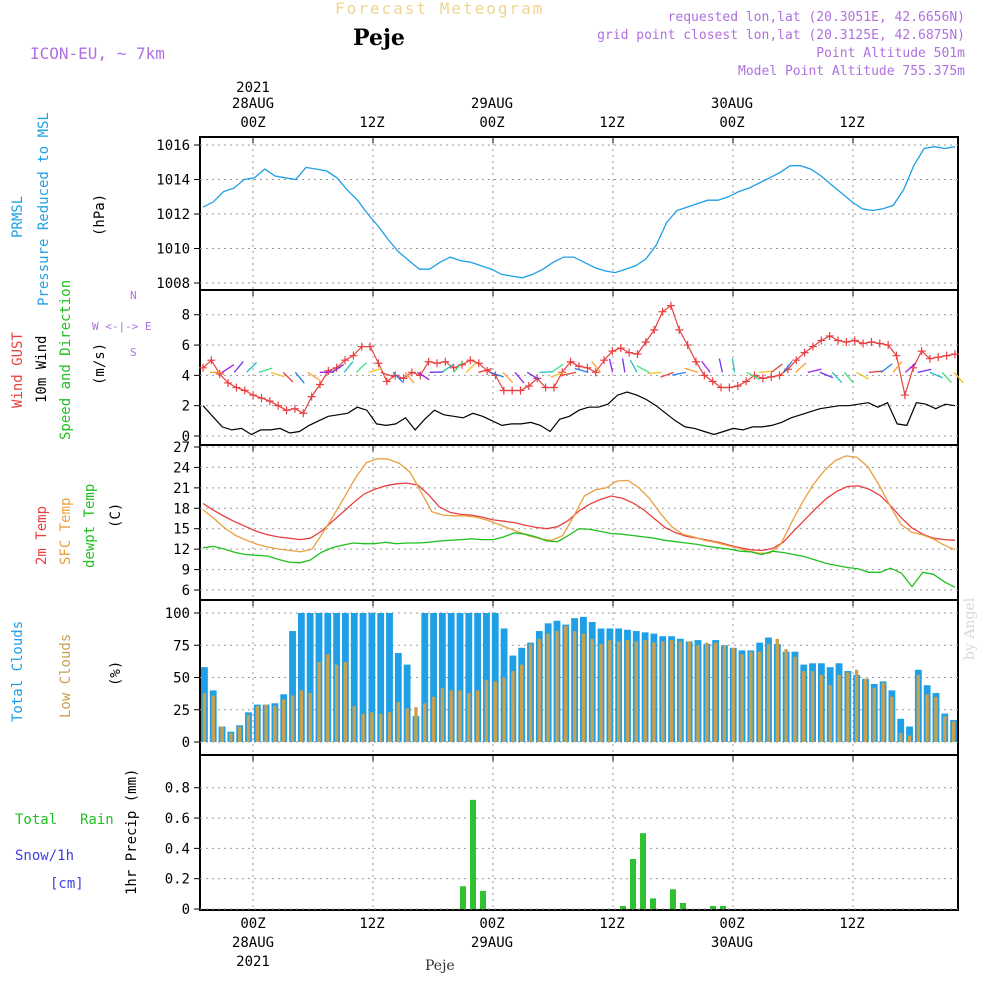 The width and height of the screenshot is (1000, 1000). What do you see at coordinates (816, 17) in the screenshot?
I see `requested-coordinates: requested lon,lat (20.3051E, 42.6656N)` at bounding box center [816, 17].